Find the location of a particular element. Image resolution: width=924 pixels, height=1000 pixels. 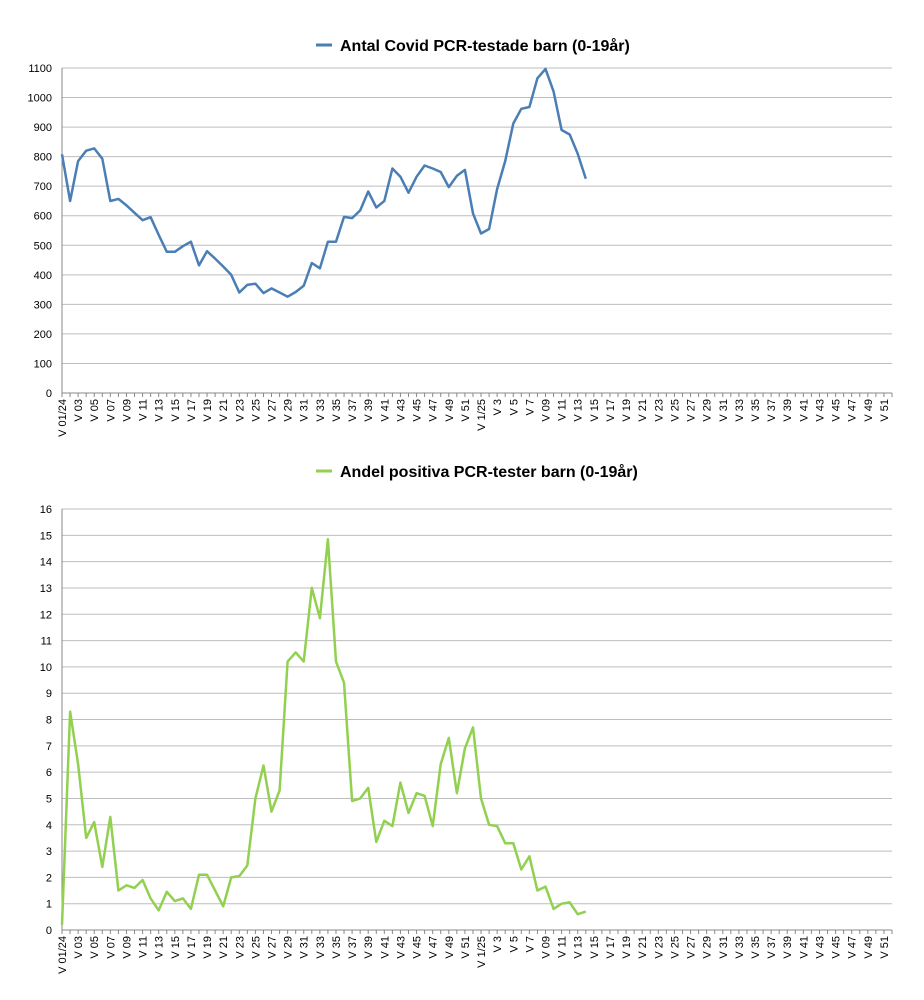

y-tick-label: 800 is located at coordinates (43, 158).